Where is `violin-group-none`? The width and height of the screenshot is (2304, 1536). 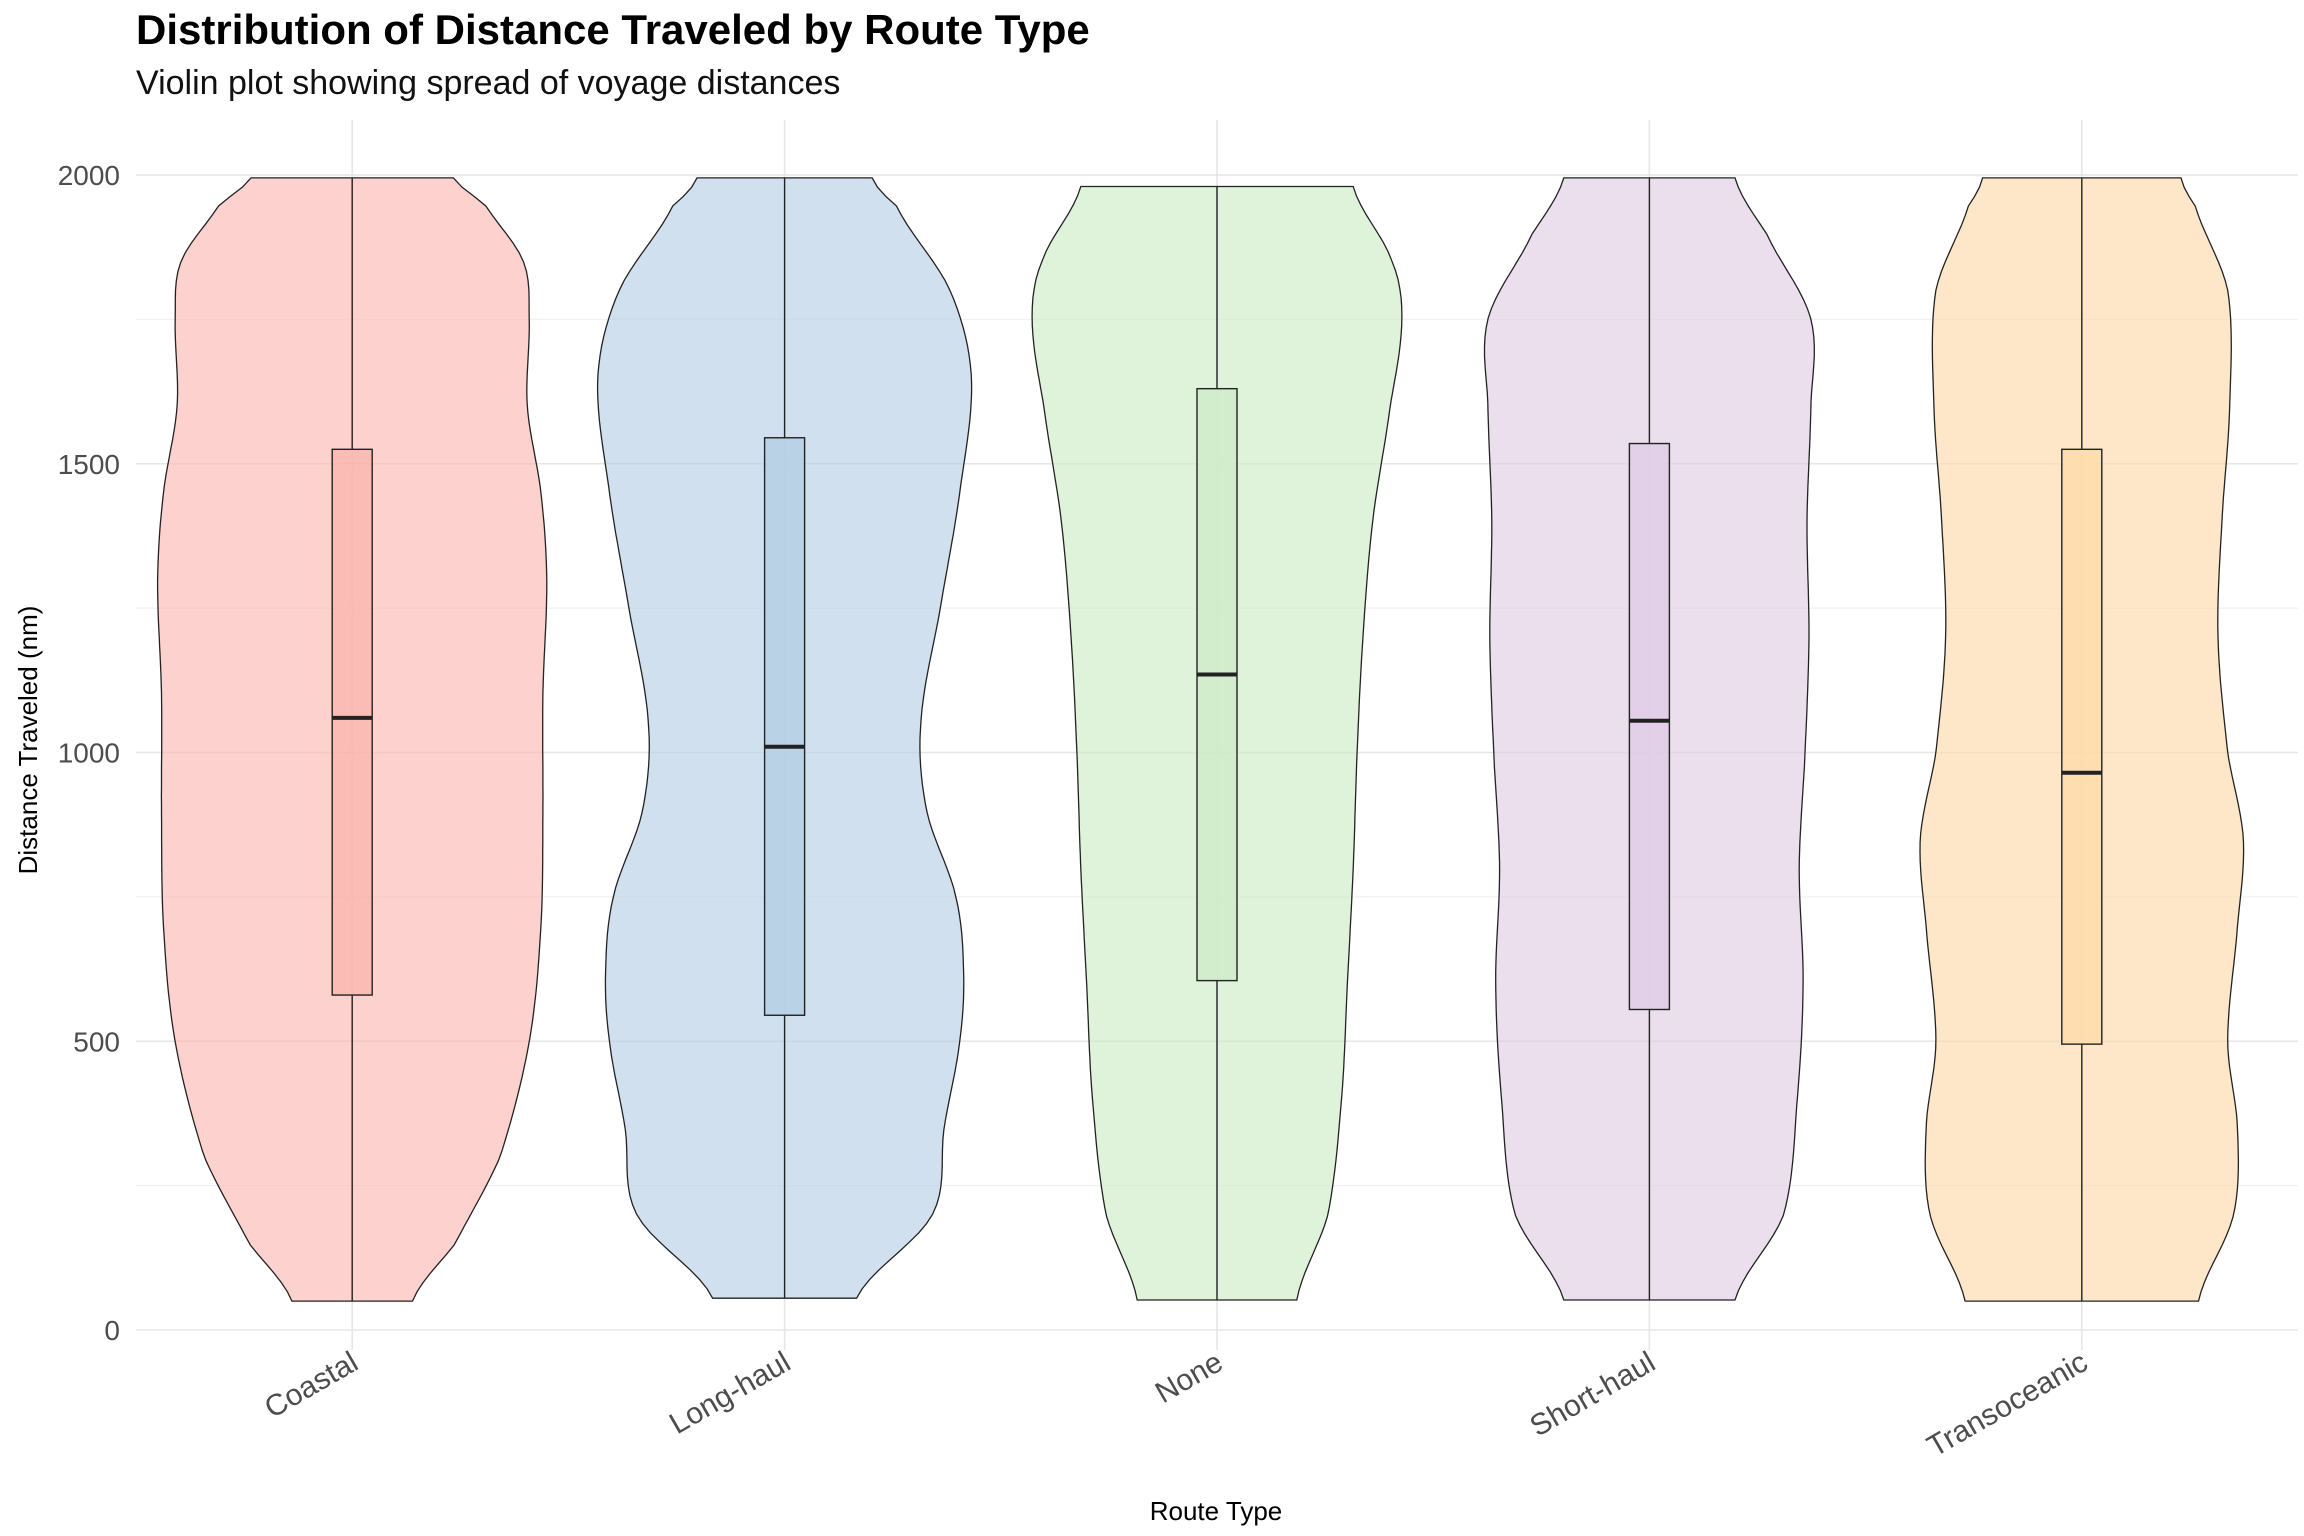 violin-group-none is located at coordinates (1217, 743).